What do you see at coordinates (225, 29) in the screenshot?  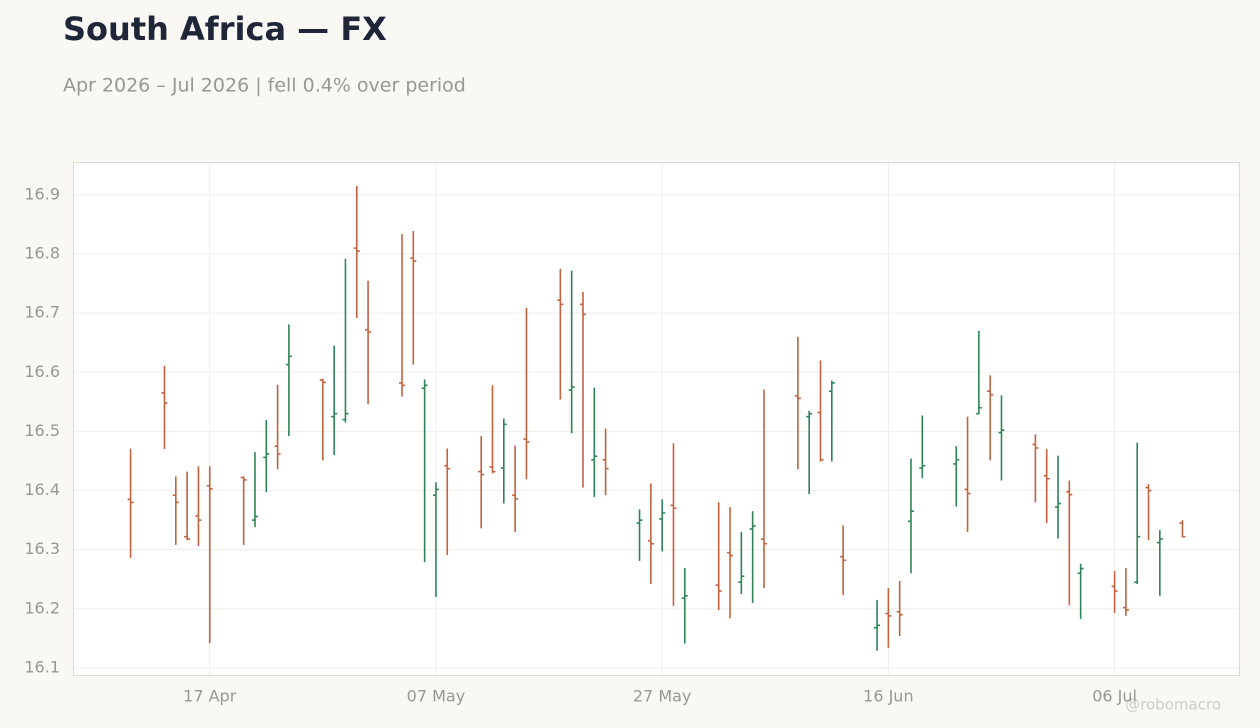 I see `chart-title: South Africa — FX` at bounding box center [225, 29].